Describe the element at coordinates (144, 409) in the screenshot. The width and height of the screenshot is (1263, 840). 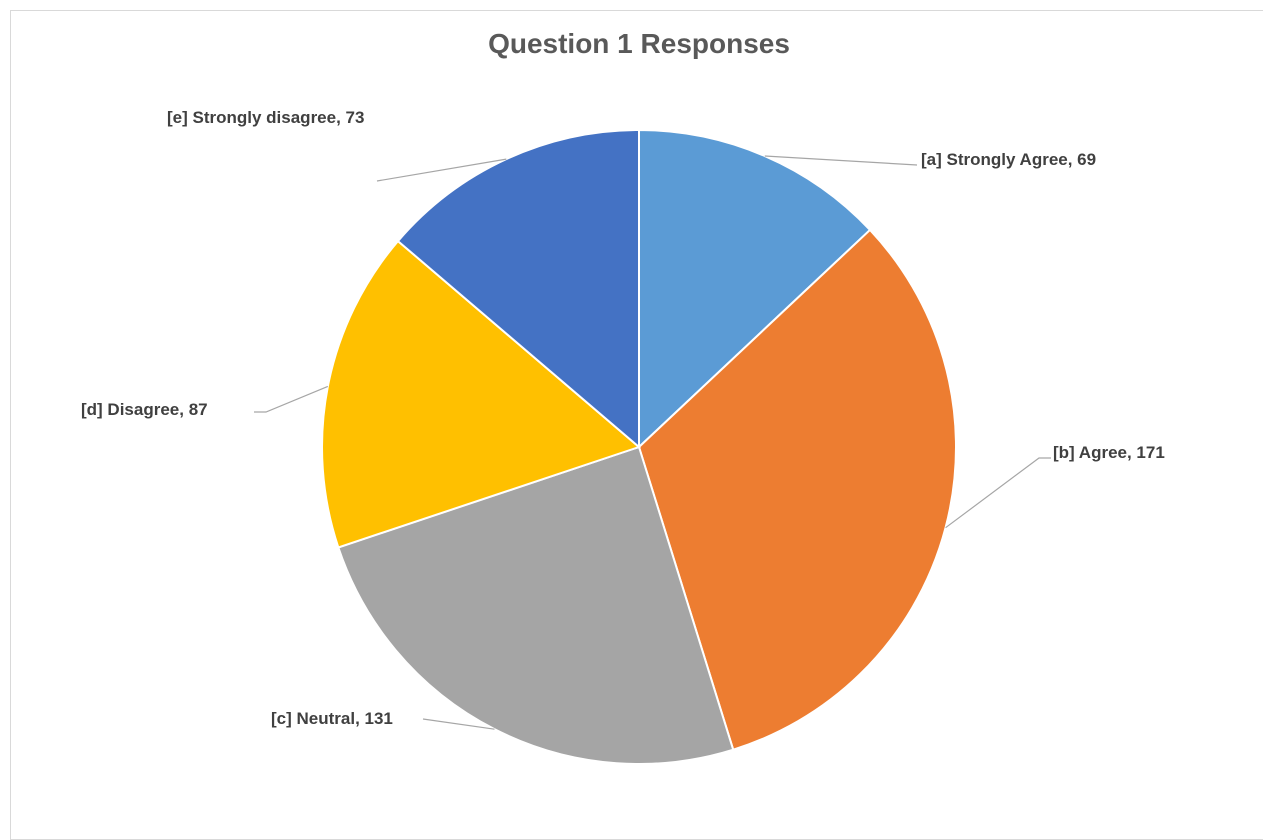
I see `slice-label-d: [d] Disagree, 87` at that location.